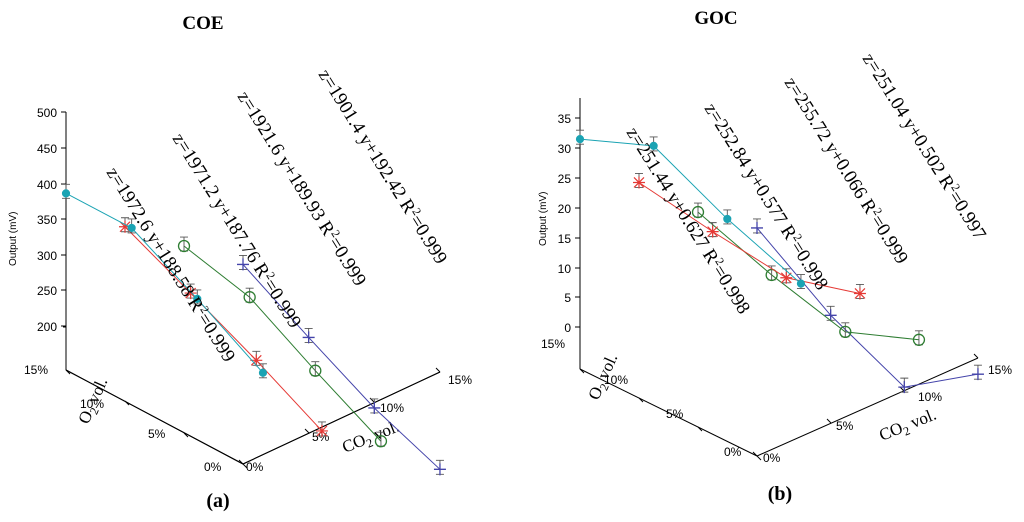  Describe the element at coordinates (47, 256) in the screenshot. I see `coe-ytick-label: 300` at that location.